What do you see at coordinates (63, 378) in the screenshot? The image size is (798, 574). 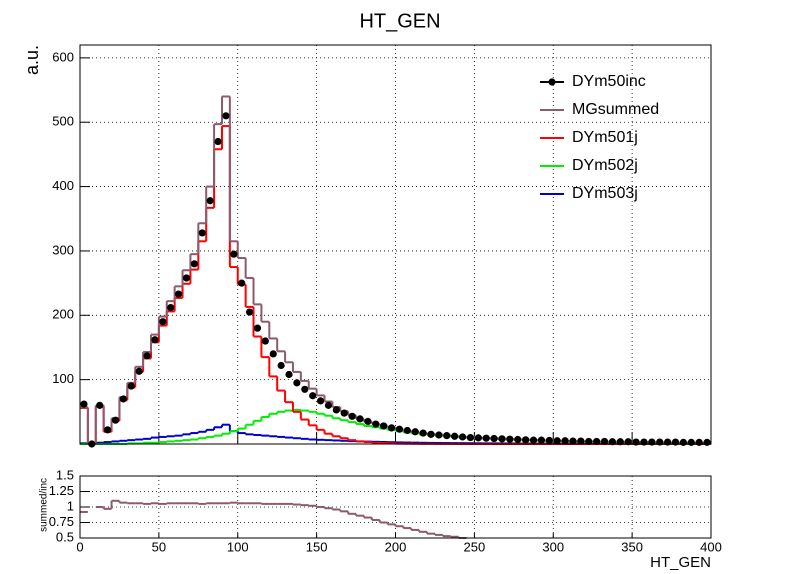 I see `y-tick-label: 100` at bounding box center [63, 378].